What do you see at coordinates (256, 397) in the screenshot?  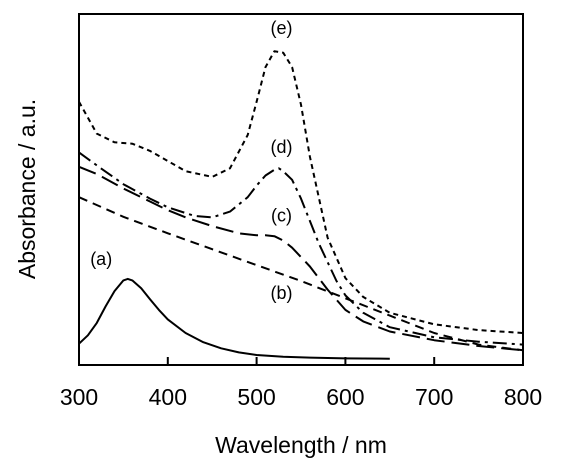 I see `x-tick-label-500: 500` at bounding box center [256, 397].